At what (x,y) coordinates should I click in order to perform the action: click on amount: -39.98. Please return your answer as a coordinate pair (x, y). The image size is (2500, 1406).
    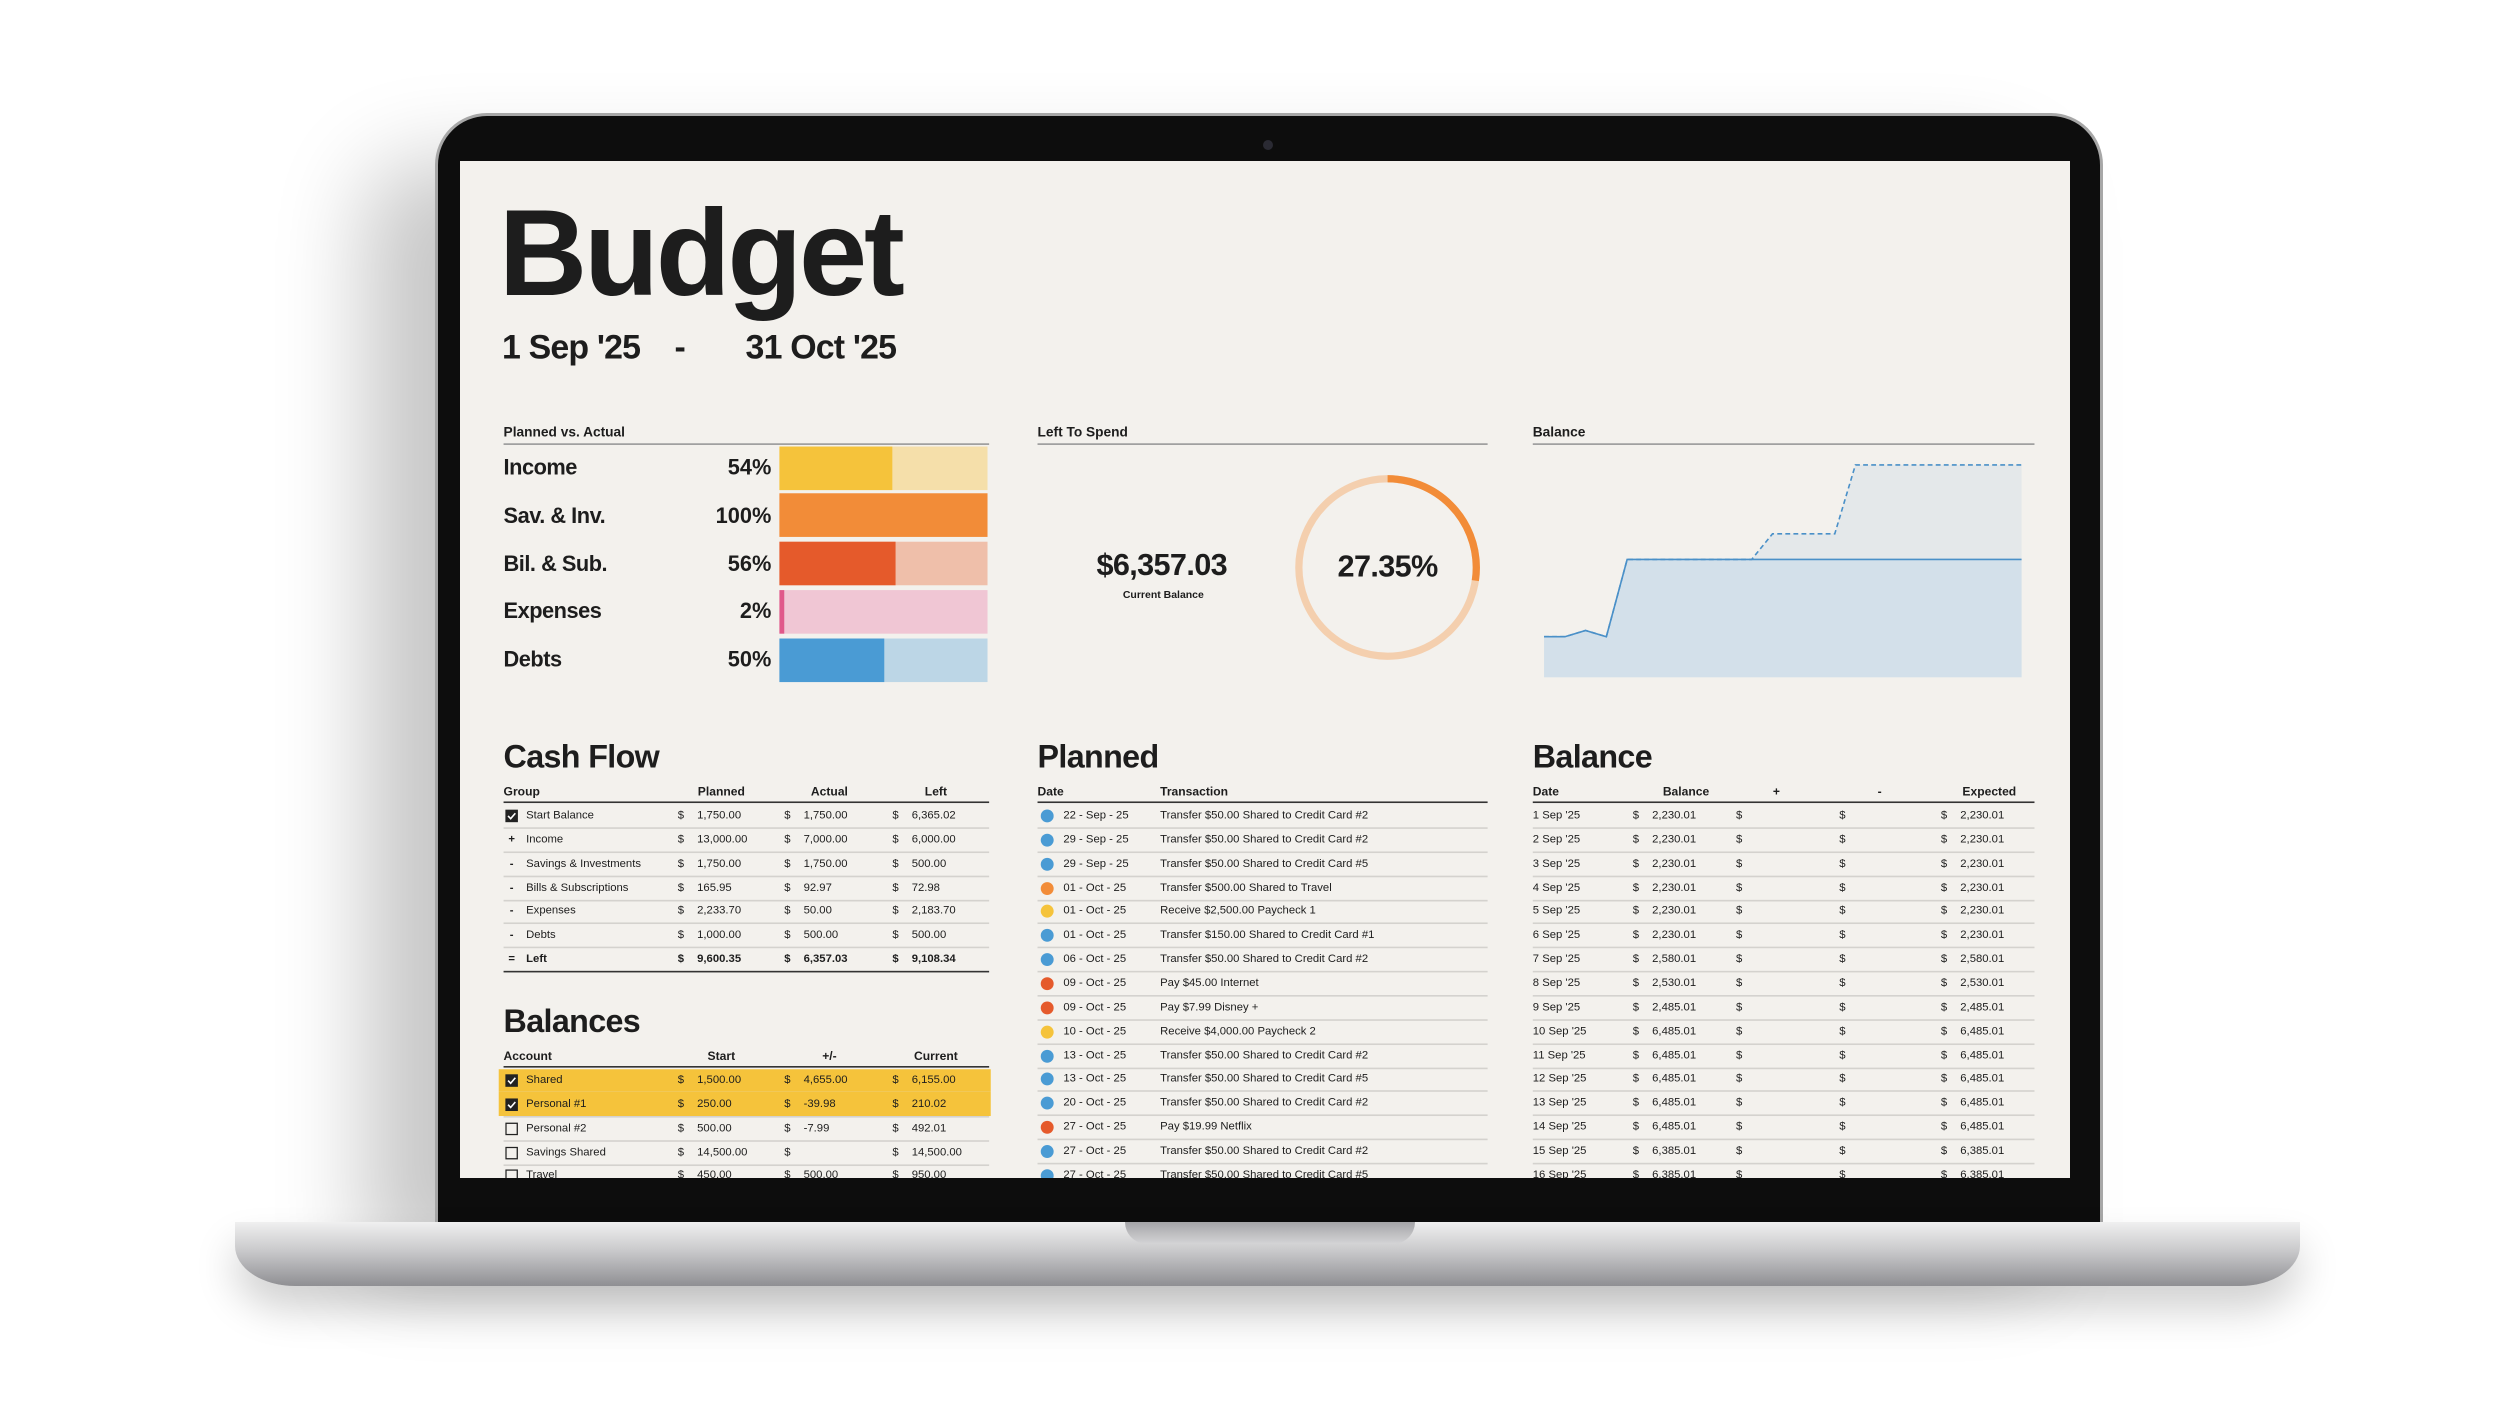
    Looking at the image, I should click on (819, 1104).